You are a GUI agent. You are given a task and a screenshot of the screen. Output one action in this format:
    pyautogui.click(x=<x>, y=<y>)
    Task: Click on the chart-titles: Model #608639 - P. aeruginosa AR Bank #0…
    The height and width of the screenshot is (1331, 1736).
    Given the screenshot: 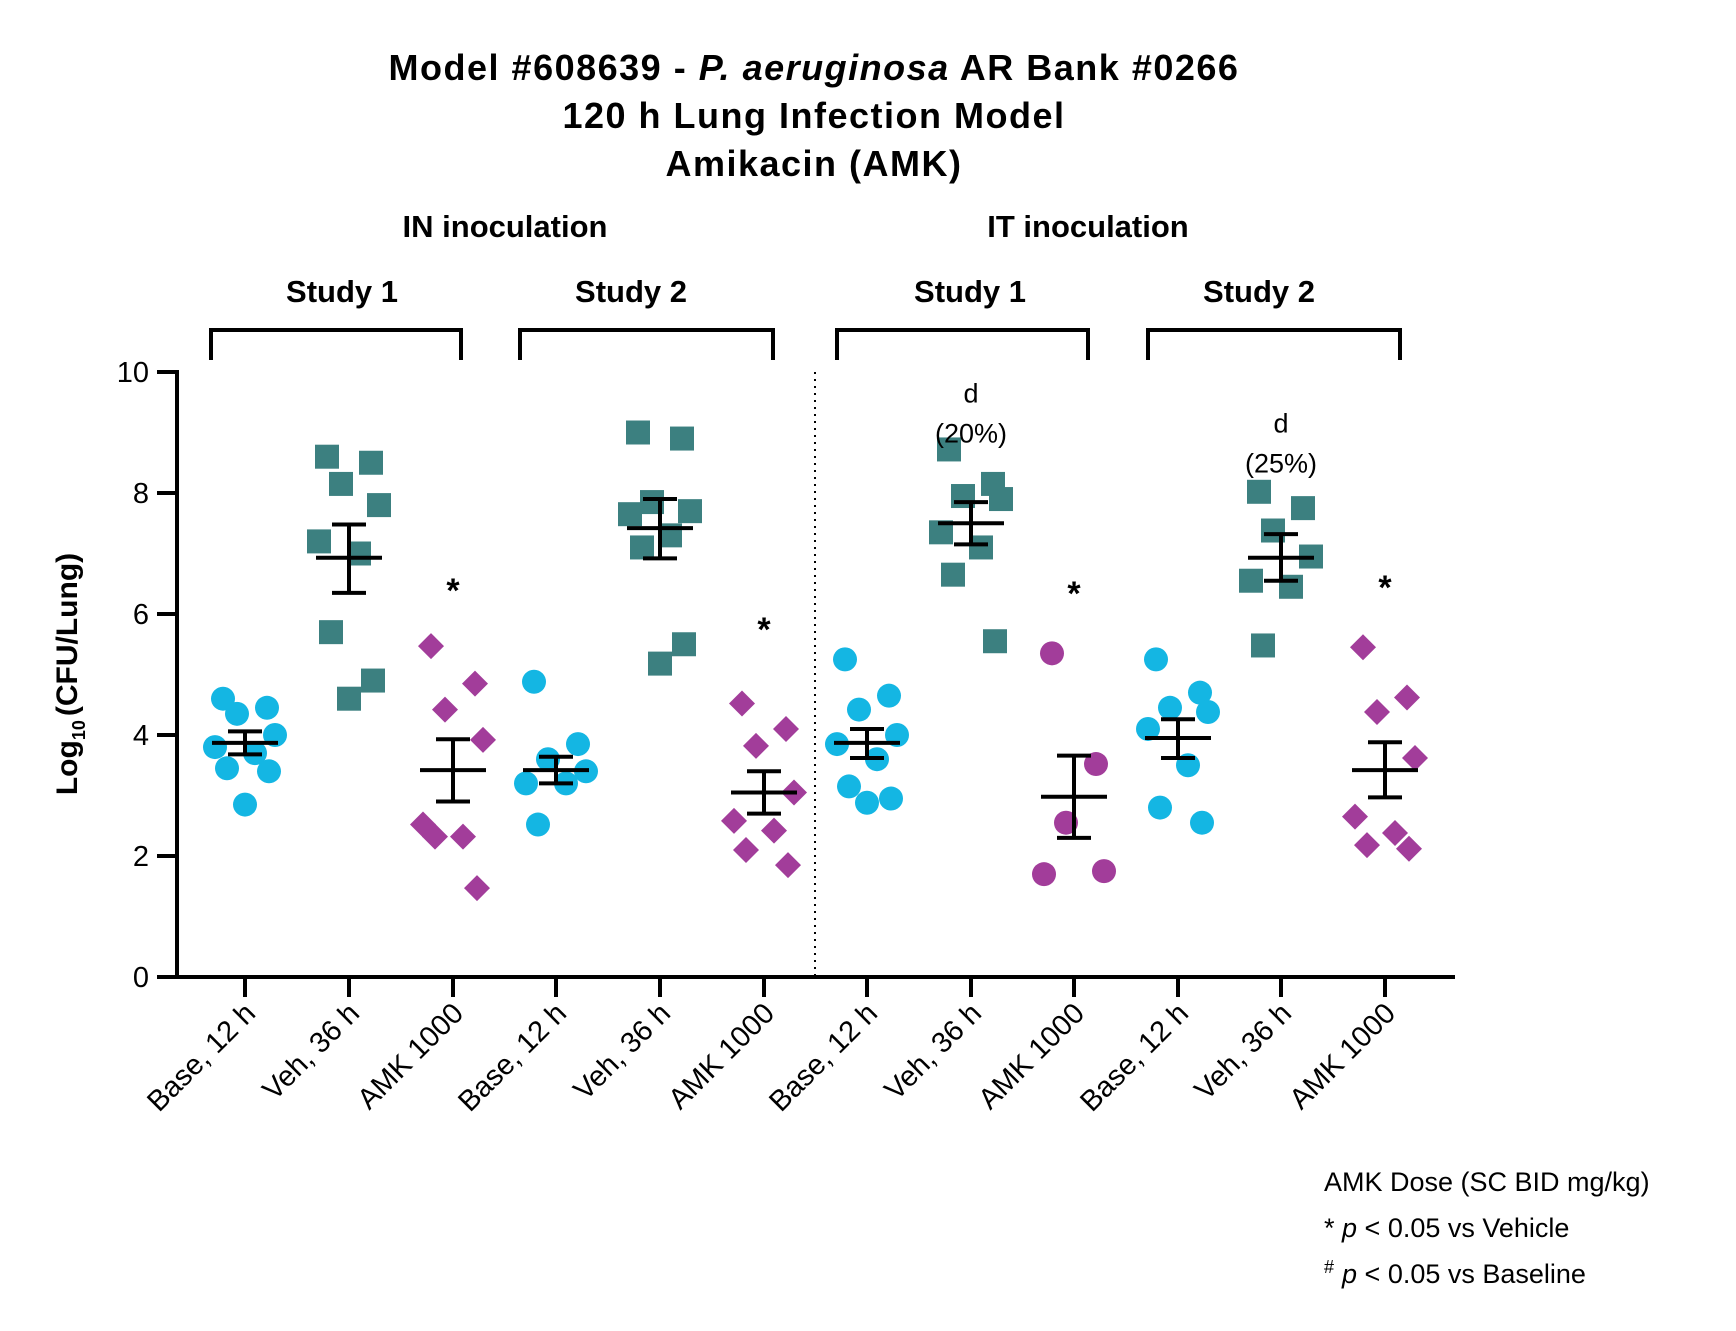 What is the action you would take?
    pyautogui.click(x=814, y=115)
    